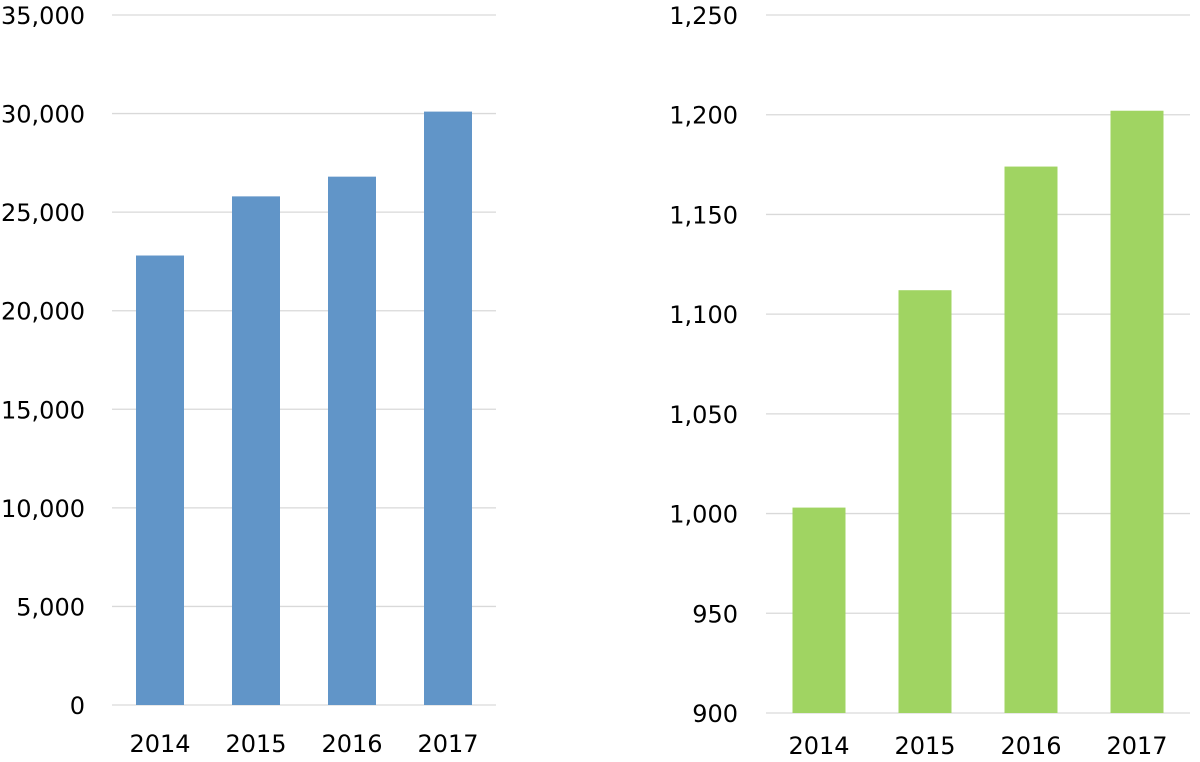 This screenshot has width=1200, height=762. I want to click on bar-left-2015, so click(256, 450).